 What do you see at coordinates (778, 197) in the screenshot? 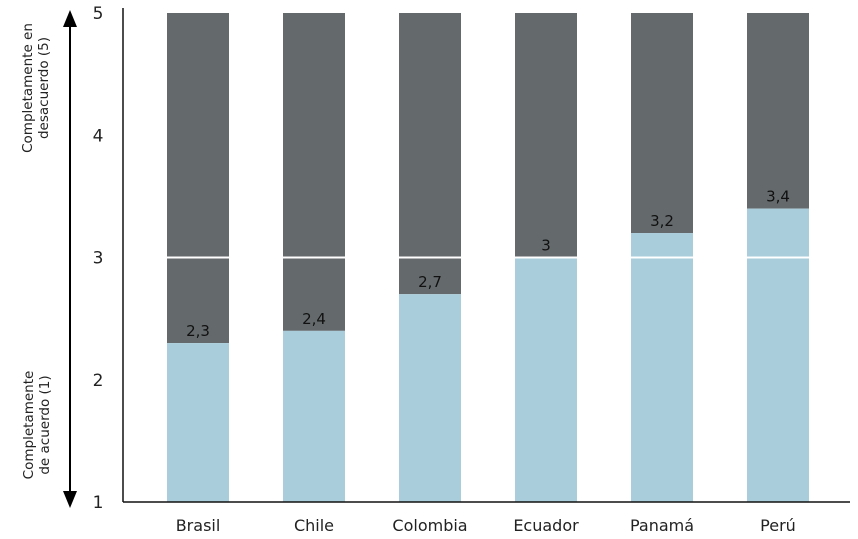
I see `bar-value-label: 3,4` at bounding box center [778, 197].